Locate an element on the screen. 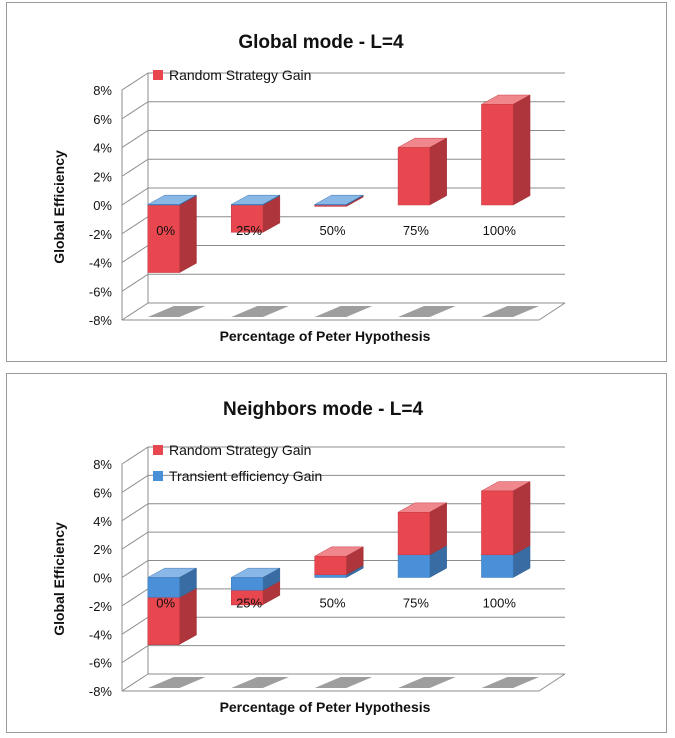  chart-title: Global mode - L=4 is located at coordinates (321, 42).